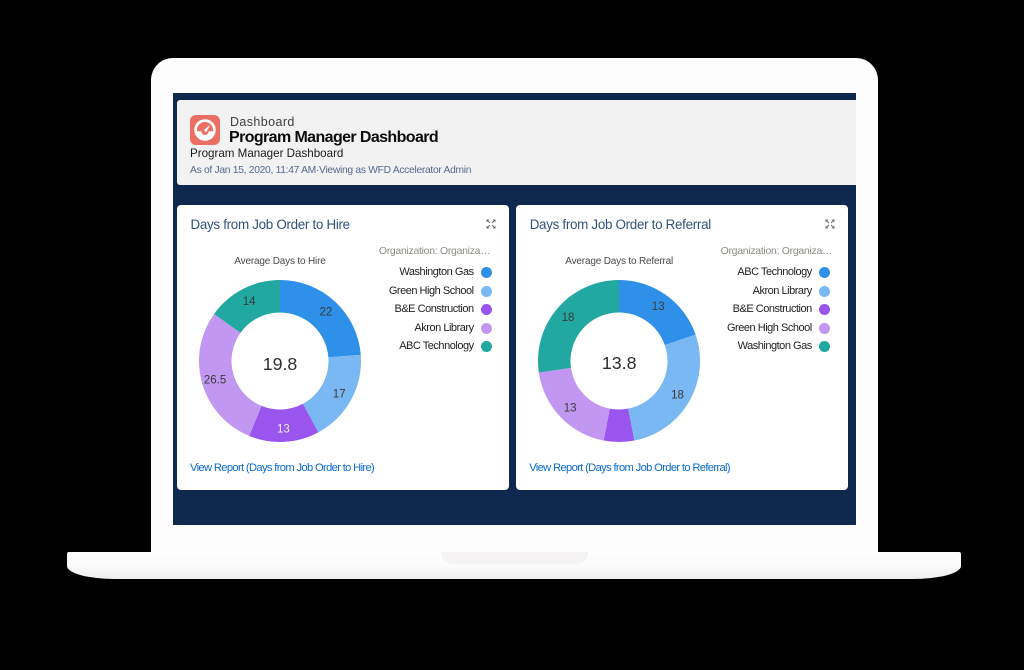 The image size is (1024, 670). Describe the element at coordinates (249, 302) in the screenshot. I see `svg-text: 14` at that location.